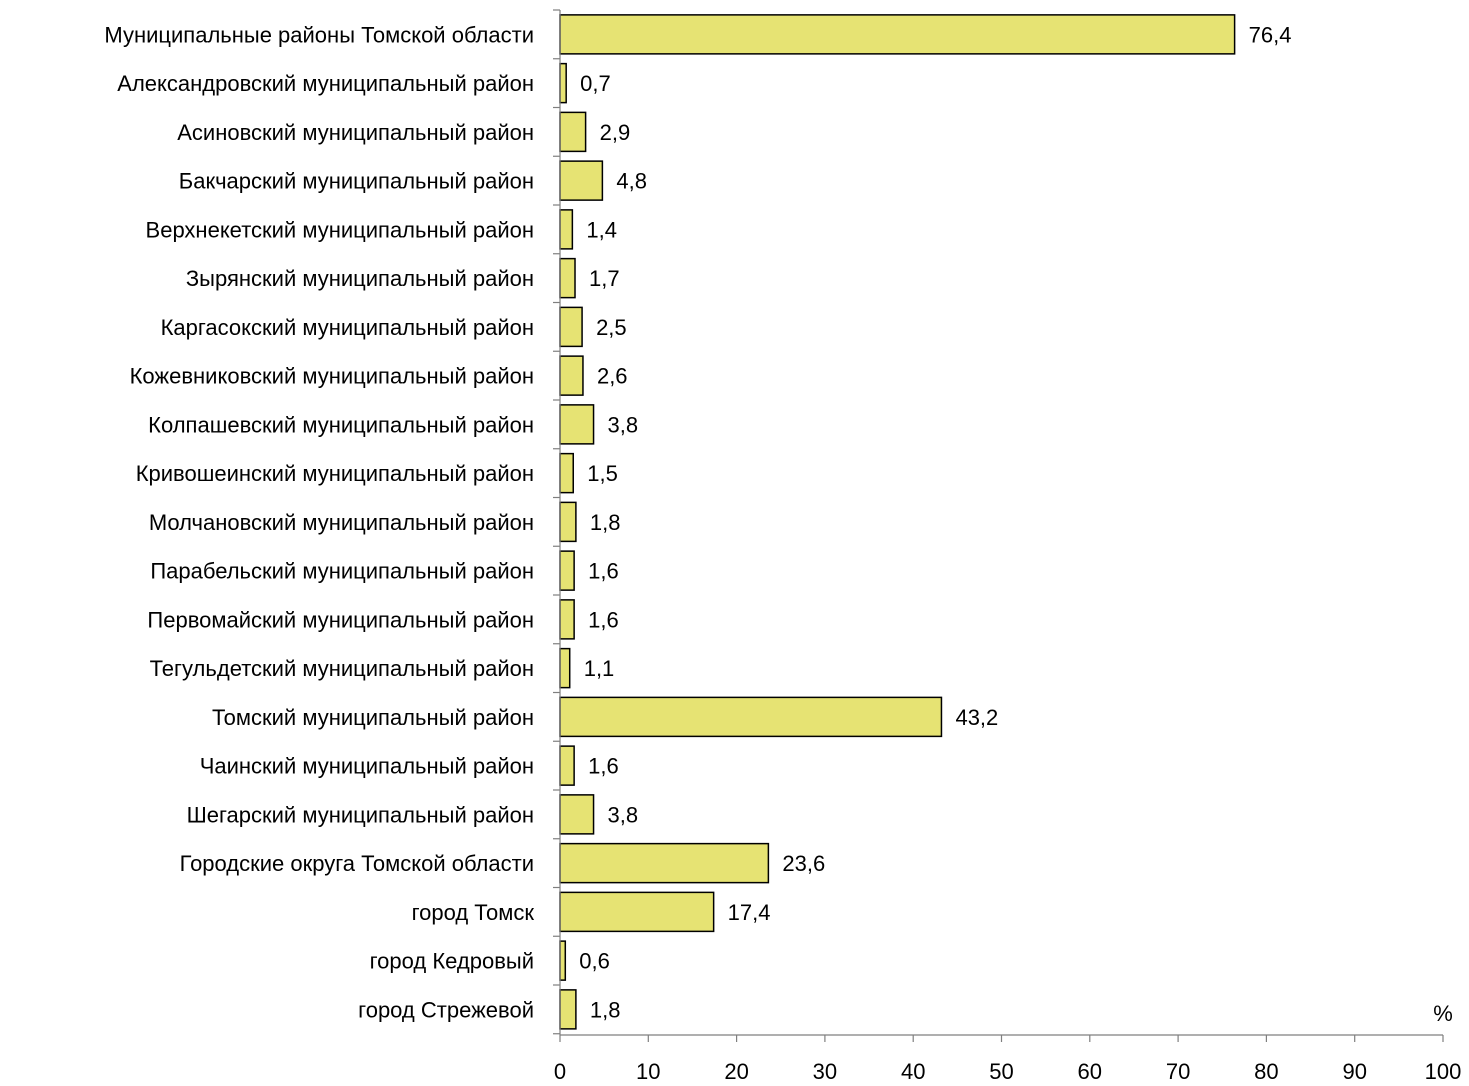 Image resolution: width=1469 pixels, height=1086 pixels. I want to click on value-label: 0,7, so click(595, 83).